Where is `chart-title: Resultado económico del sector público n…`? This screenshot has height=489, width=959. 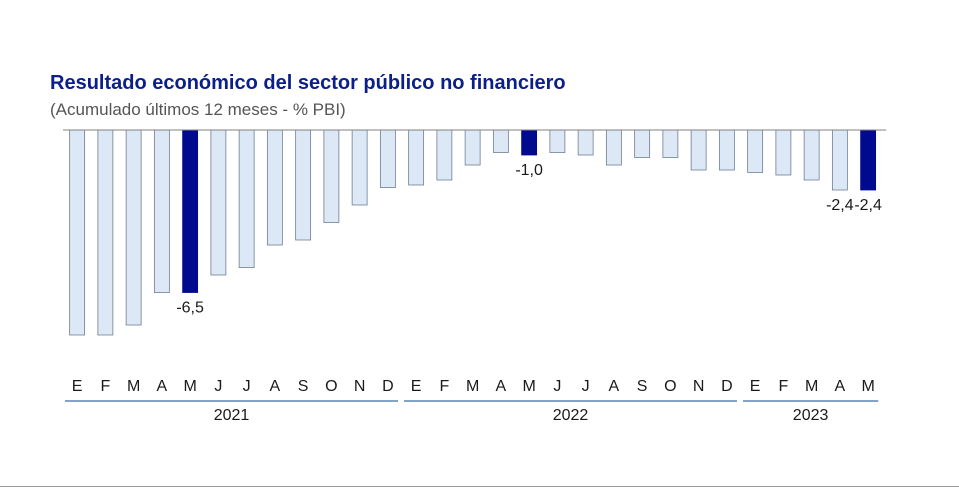 chart-title: Resultado económico del sector público n… is located at coordinates (308, 83).